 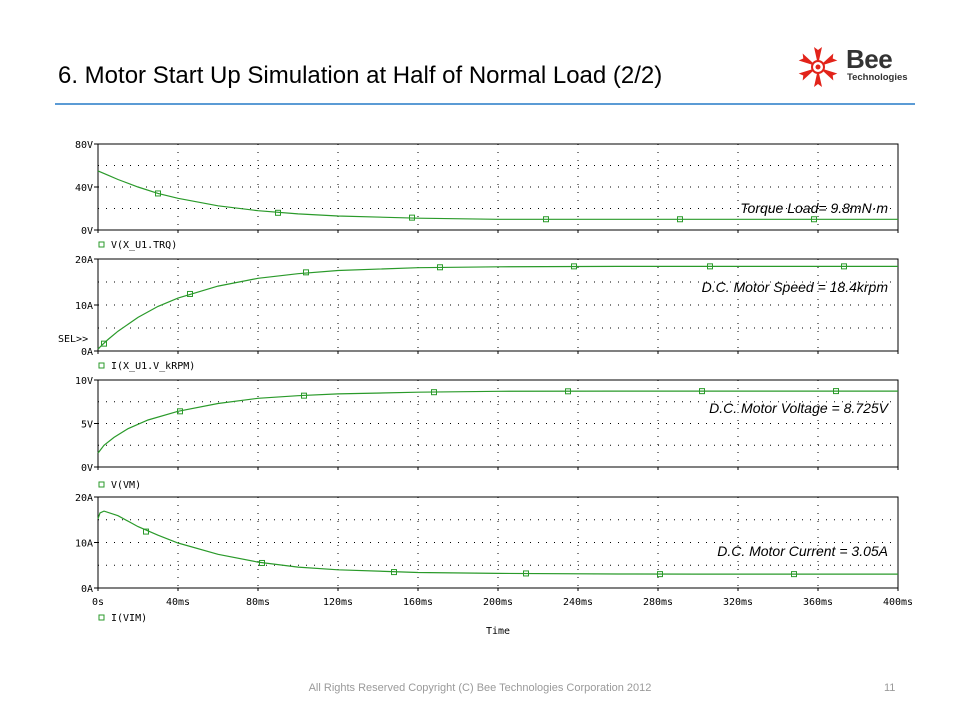 What do you see at coordinates (877, 77) in the screenshot?
I see `logo-subtitle: Technologies` at bounding box center [877, 77].